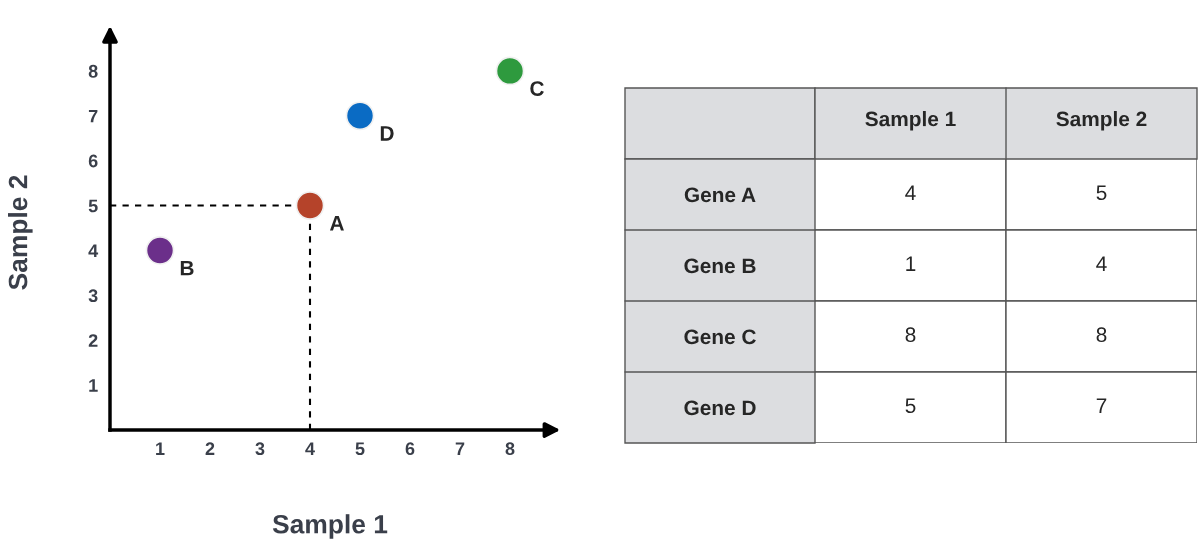 The width and height of the screenshot is (1198, 554). Describe the element at coordinates (160, 448) in the screenshot. I see `x-tick-label: 1` at that location.